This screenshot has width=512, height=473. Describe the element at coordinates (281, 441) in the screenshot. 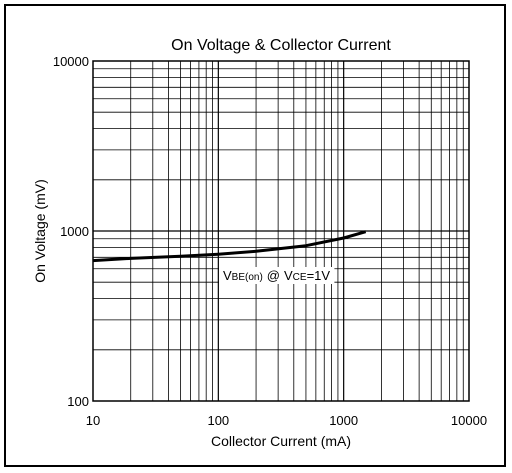

I see `x-axis-label: Collector Current (mA)` at that location.